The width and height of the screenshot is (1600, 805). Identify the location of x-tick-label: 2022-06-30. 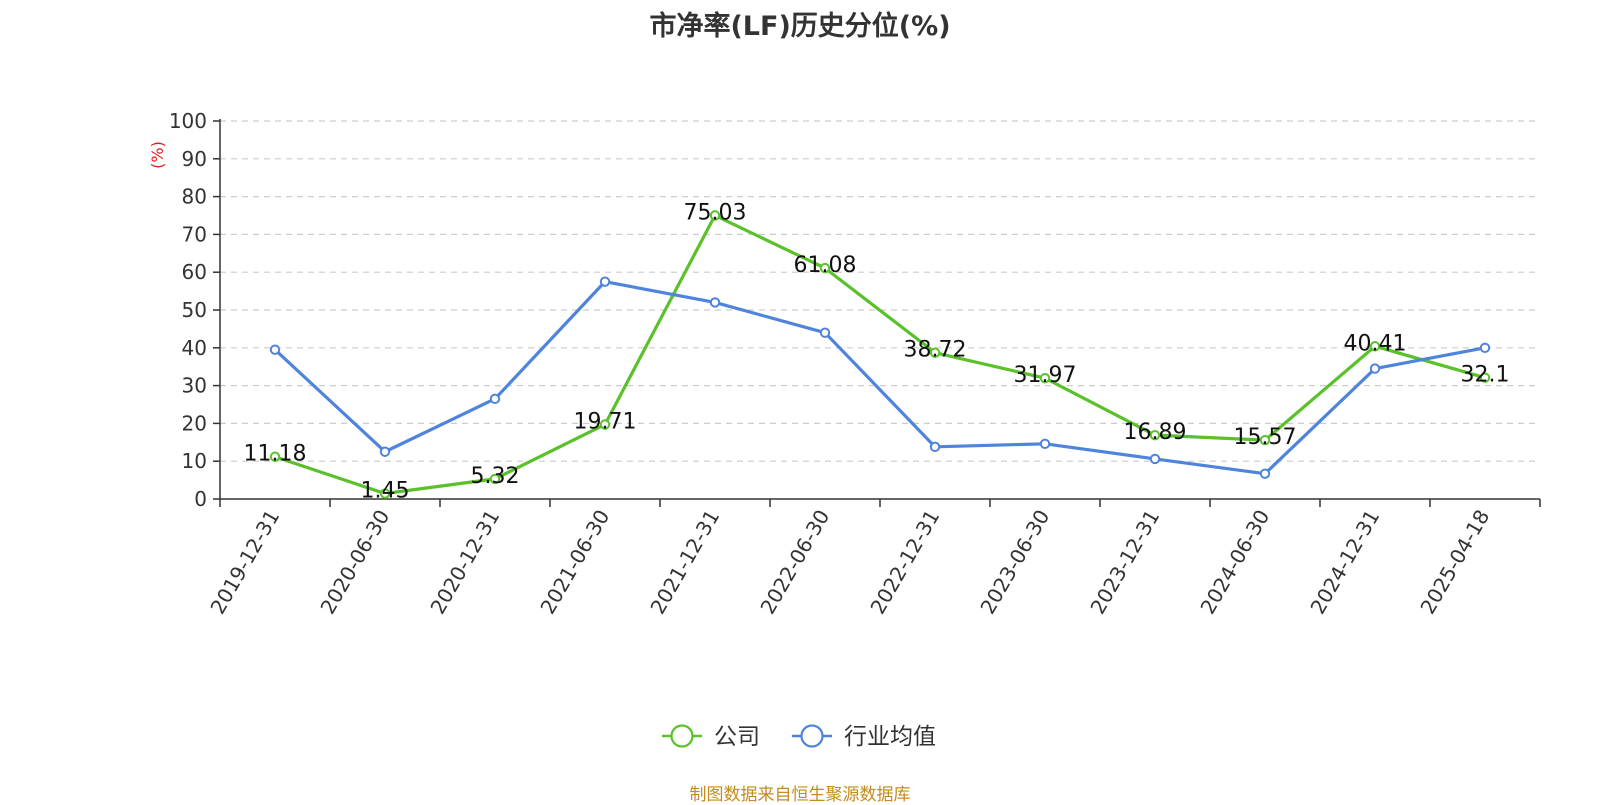
(794, 562).